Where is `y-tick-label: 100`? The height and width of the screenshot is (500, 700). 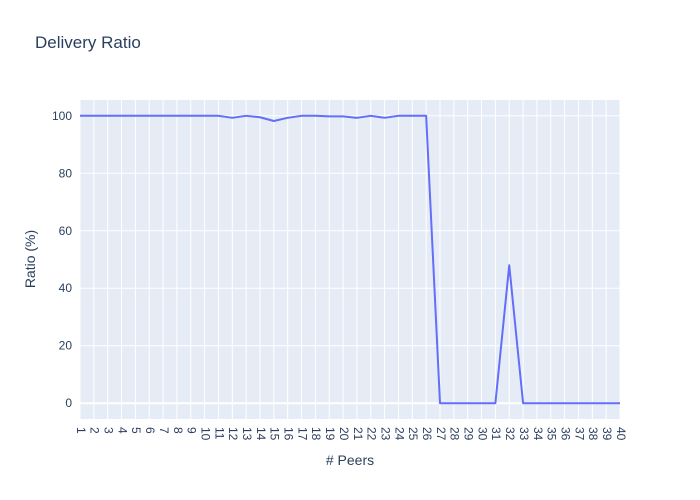
y-tick-label: 100 is located at coordinates (62, 116).